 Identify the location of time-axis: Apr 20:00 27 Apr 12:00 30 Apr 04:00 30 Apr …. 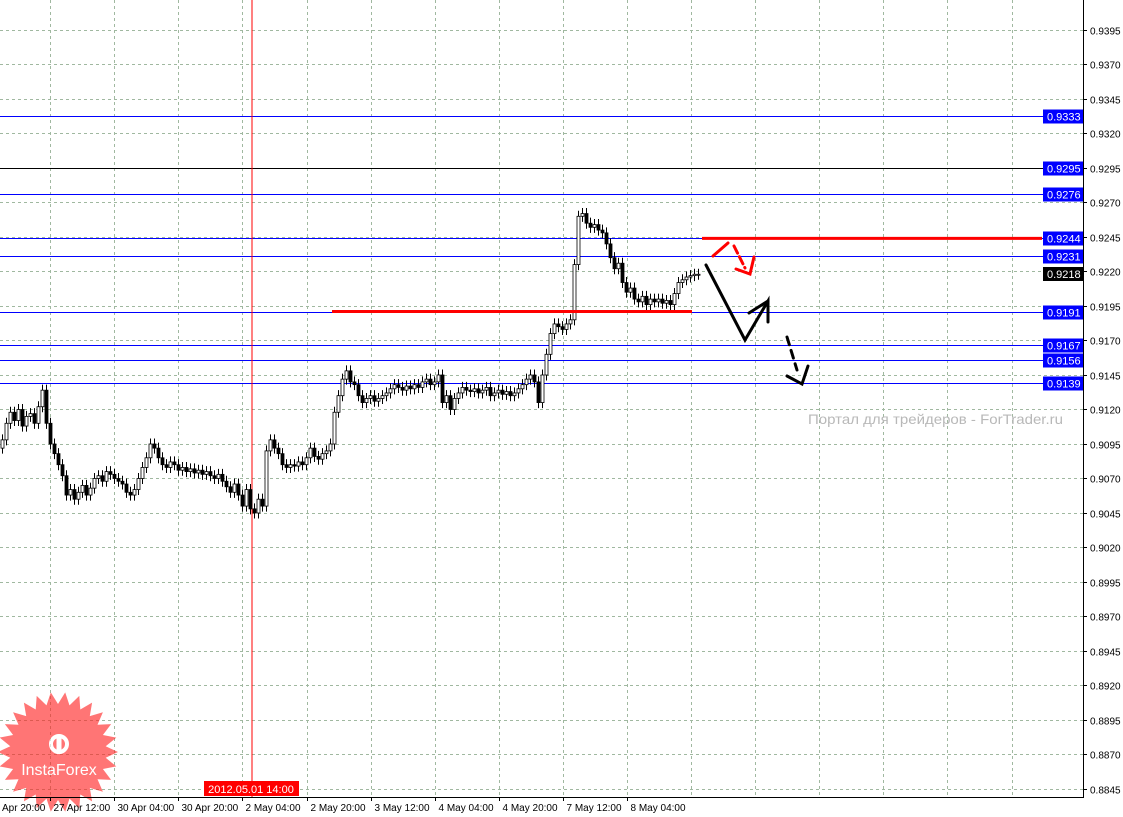
(344, 805).